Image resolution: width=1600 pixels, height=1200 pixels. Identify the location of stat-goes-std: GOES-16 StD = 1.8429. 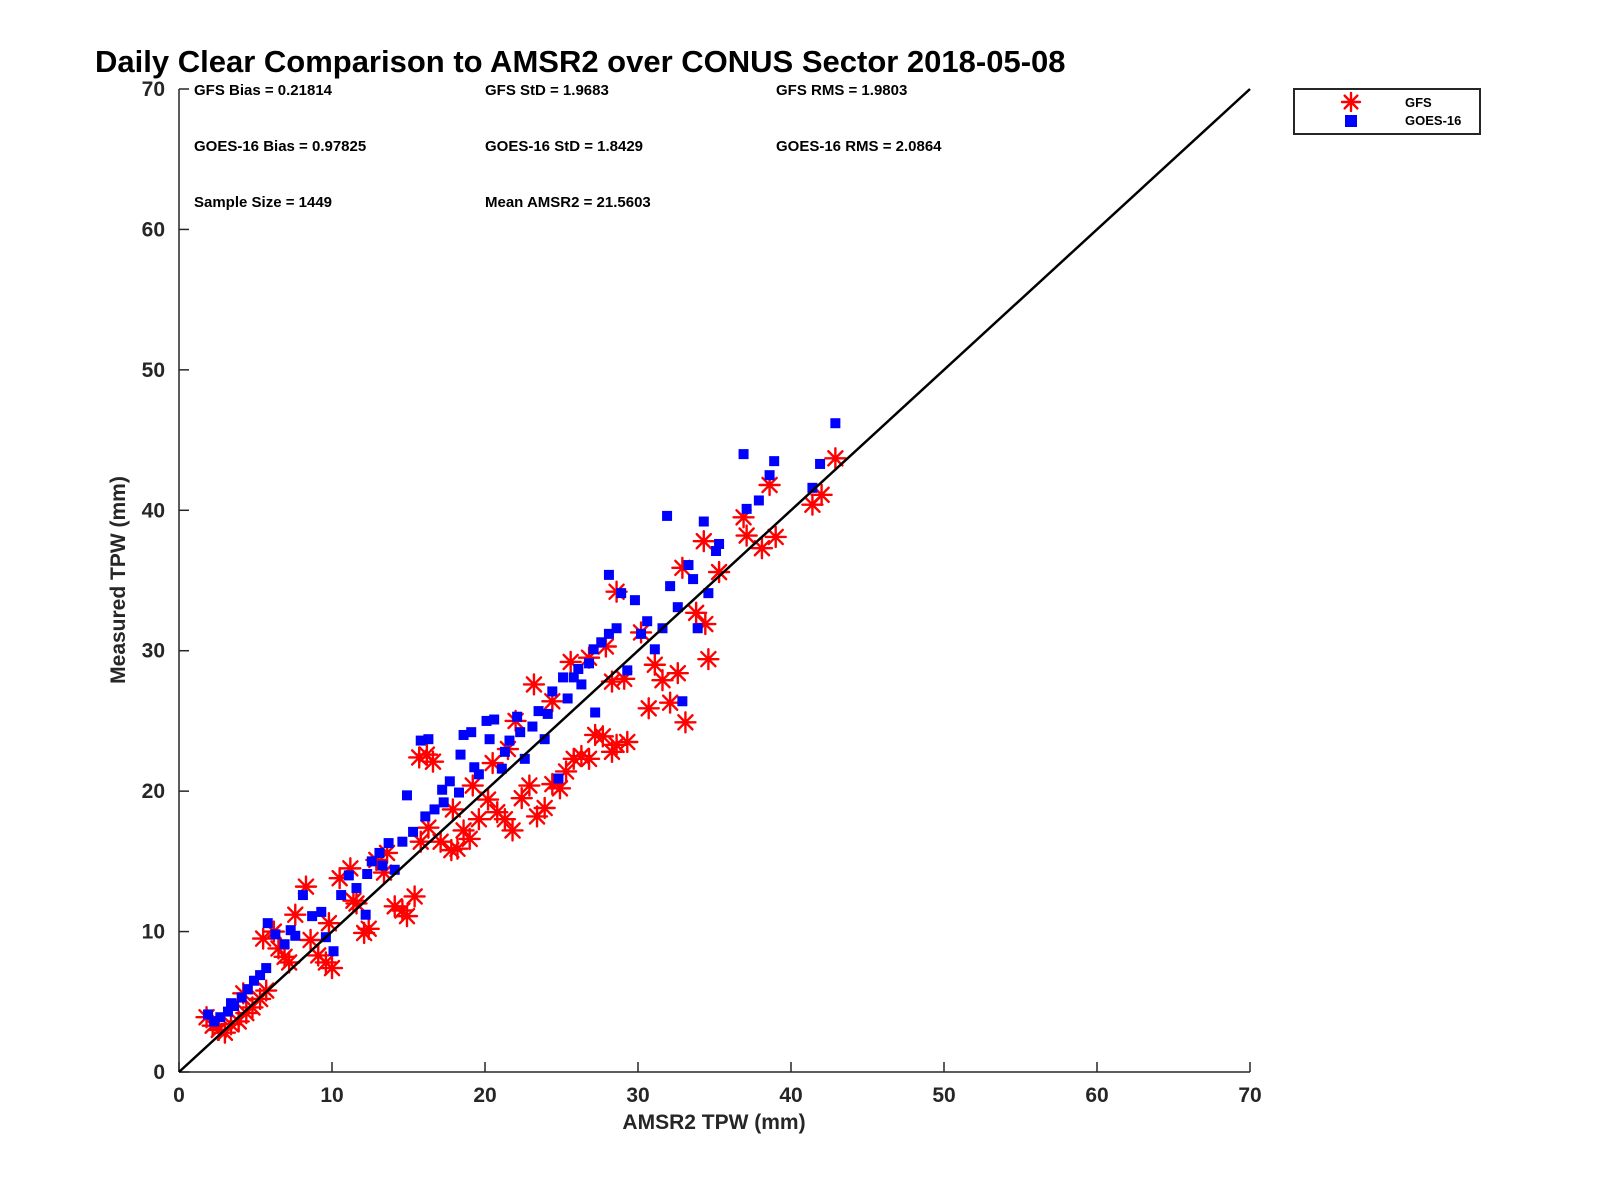
(564, 146).